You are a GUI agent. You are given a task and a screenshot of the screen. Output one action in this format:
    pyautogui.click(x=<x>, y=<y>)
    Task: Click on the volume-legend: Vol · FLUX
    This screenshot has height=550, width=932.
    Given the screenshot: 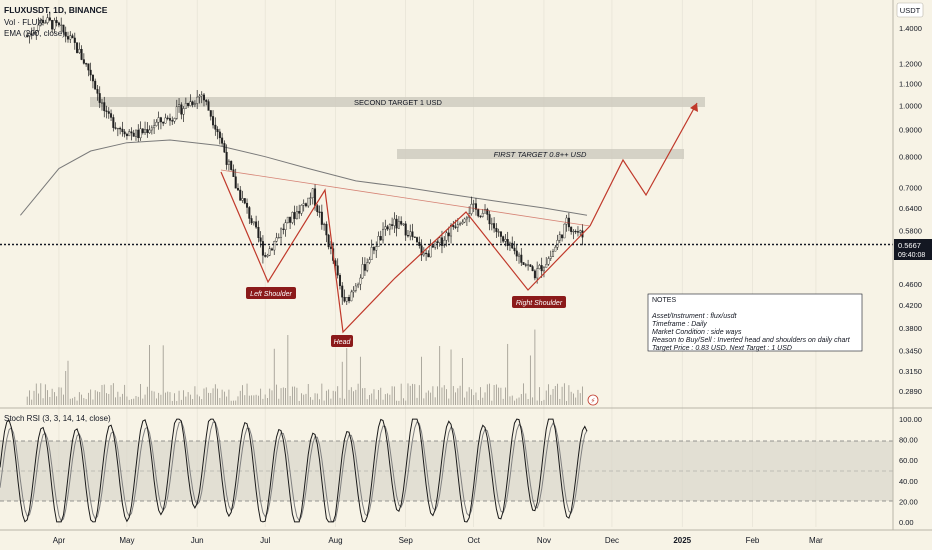 What is the action you would take?
    pyautogui.click(x=23, y=22)
    